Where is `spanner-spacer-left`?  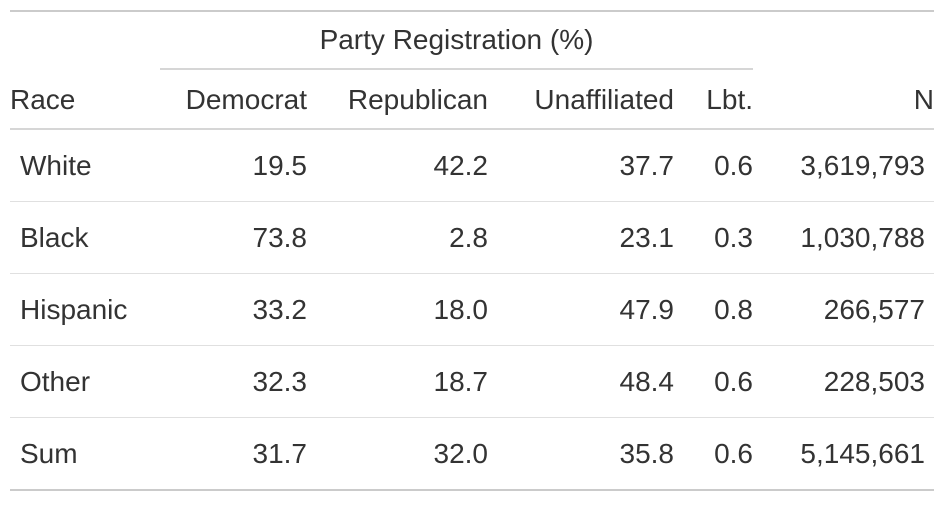 spanner-spacer-left is located at coordinates (85, 40).